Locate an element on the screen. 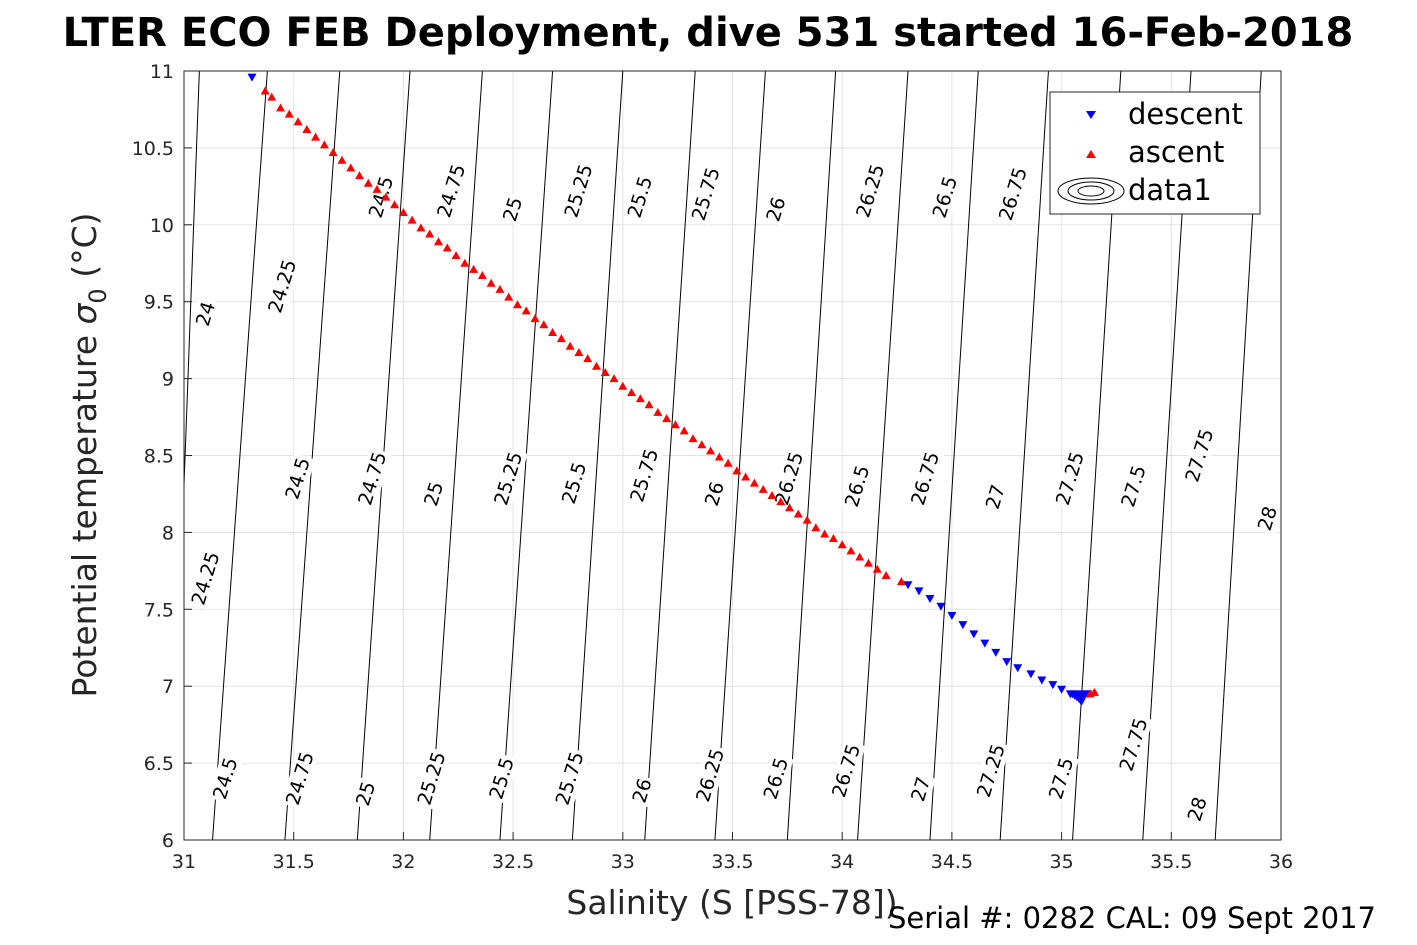 This screenshot has height=945, width=1417. y-tick-label: 9 is located at coordinates (168, 380).